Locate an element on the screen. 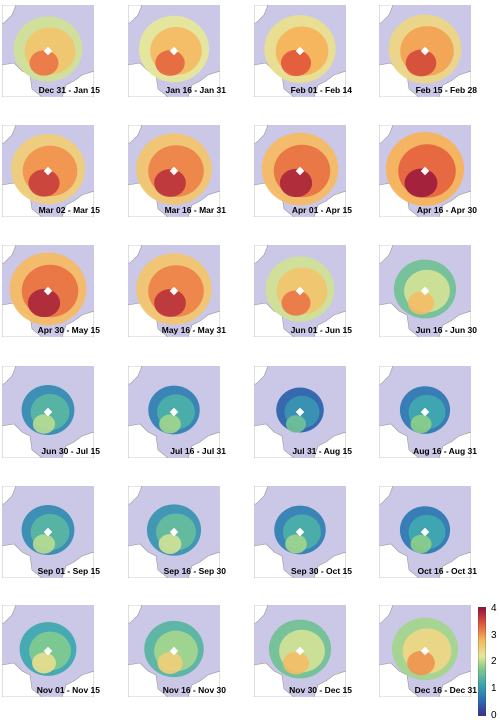 This screenshot has width=500, height=724. map-panel: Apr 30 - May 15 is located at coordinates (51, 291).